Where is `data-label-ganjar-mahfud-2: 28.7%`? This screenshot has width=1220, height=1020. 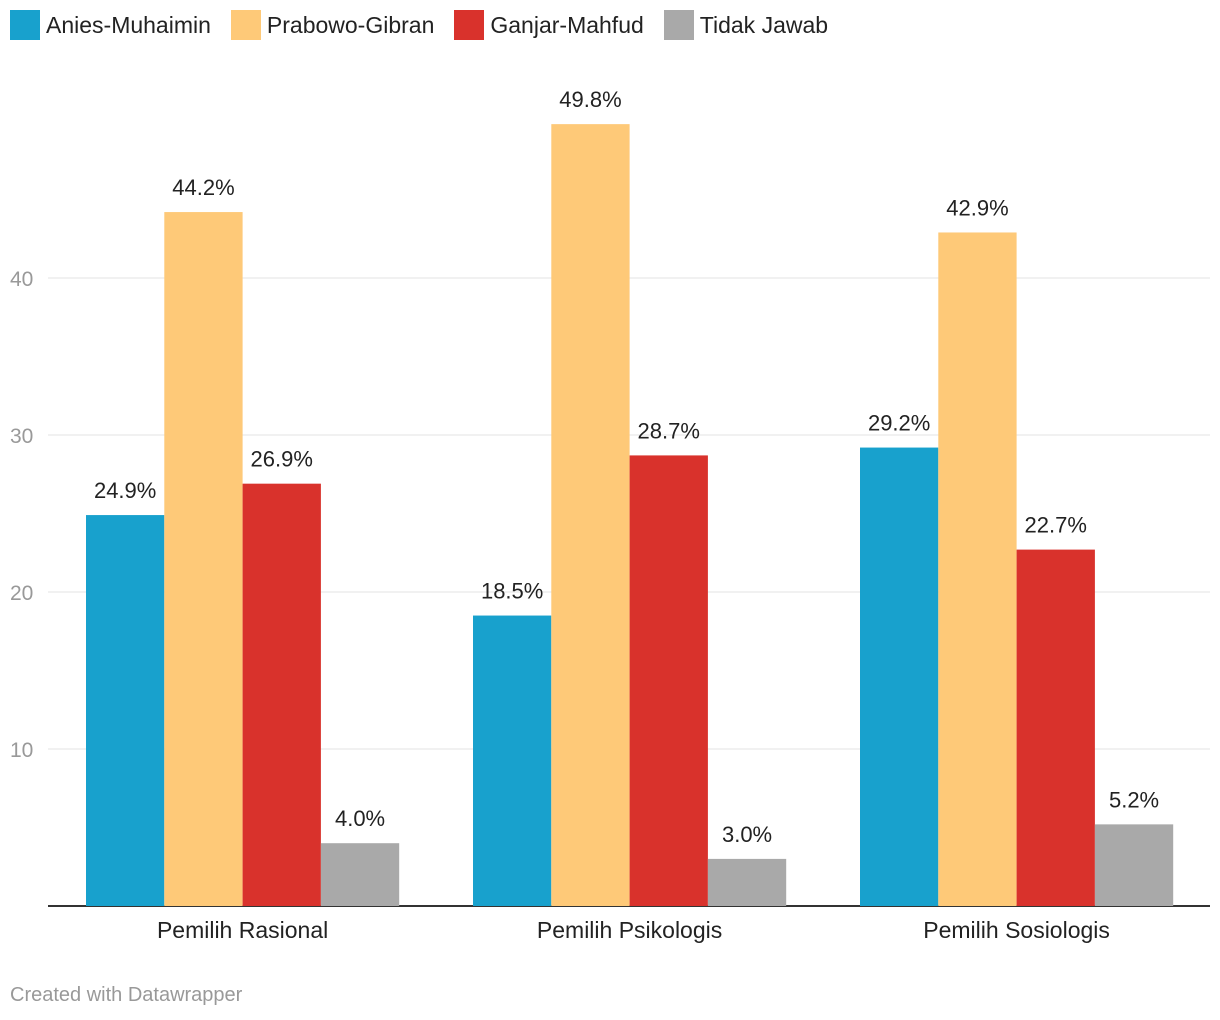
data-label-ganjar-mahfud-2: 28.7% is located at coordinates (669, 430).